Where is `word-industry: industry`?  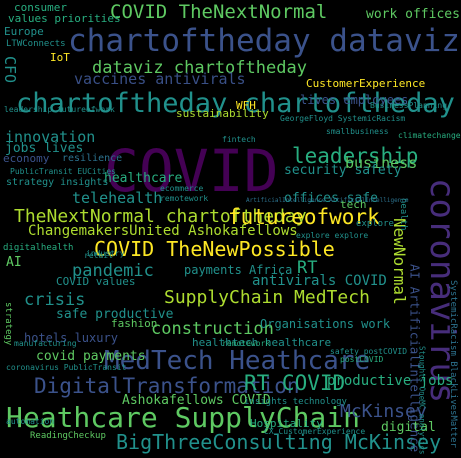 word-industry: industry is located at coordinates (105, 253).